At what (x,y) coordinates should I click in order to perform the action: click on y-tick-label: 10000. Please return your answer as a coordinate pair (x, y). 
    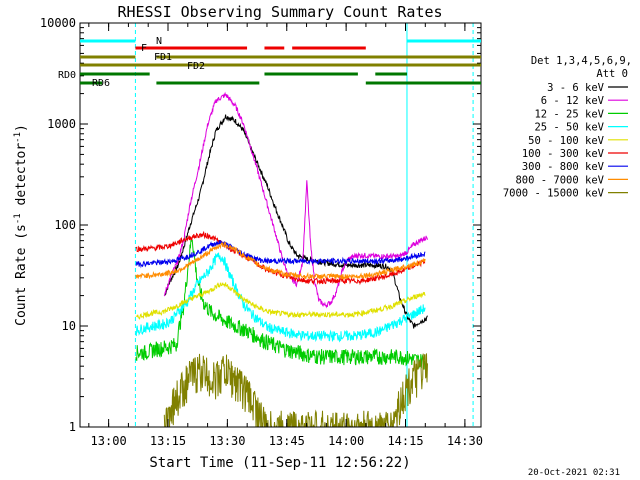
    Looking at the image, I should click on (58, 23).